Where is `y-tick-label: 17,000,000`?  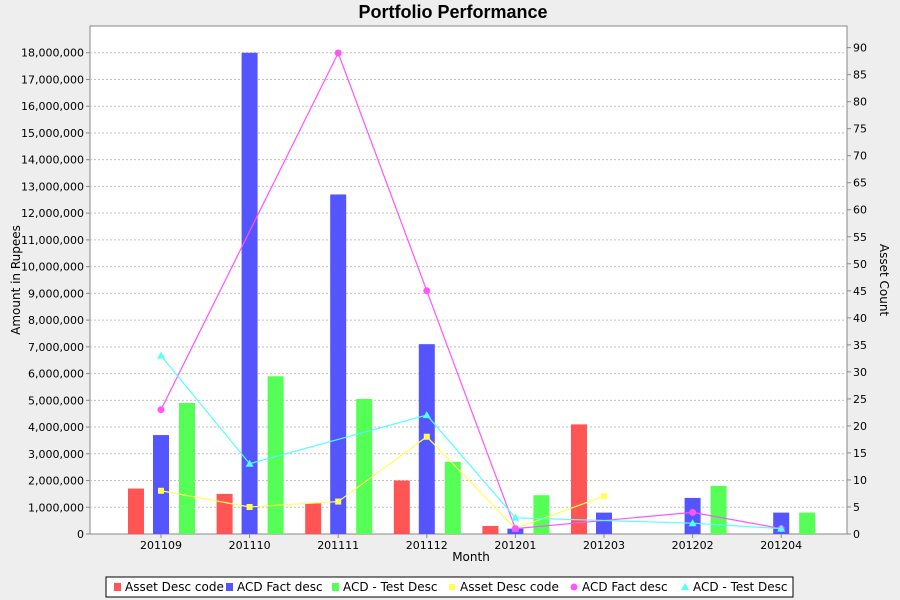
y-tick-label: 17,000,000 is located at coordinates (52, 79).